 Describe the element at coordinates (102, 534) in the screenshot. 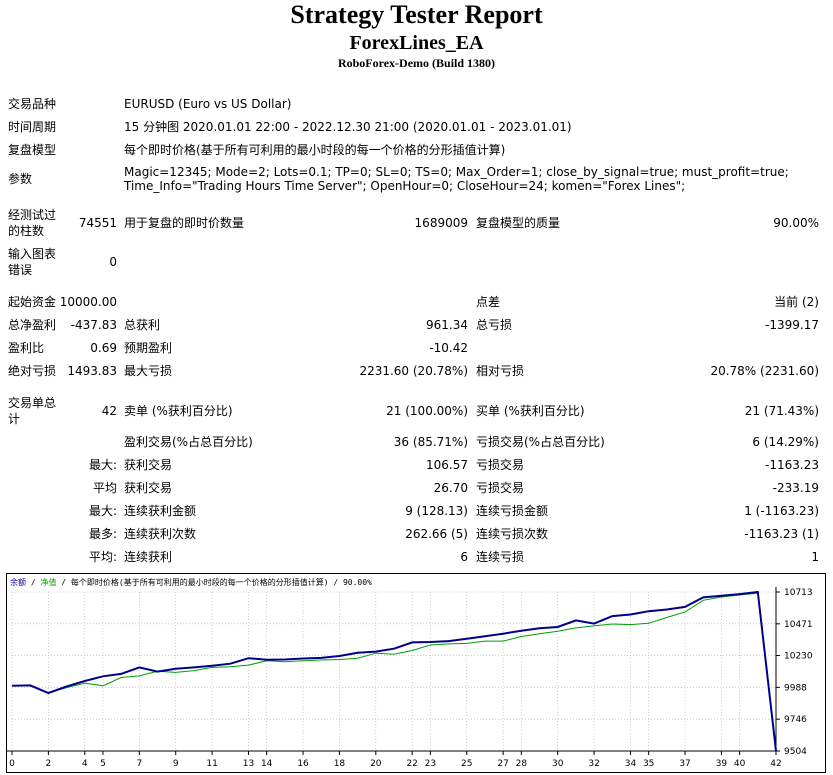

I see `most-prefix: 最多:` at that location.